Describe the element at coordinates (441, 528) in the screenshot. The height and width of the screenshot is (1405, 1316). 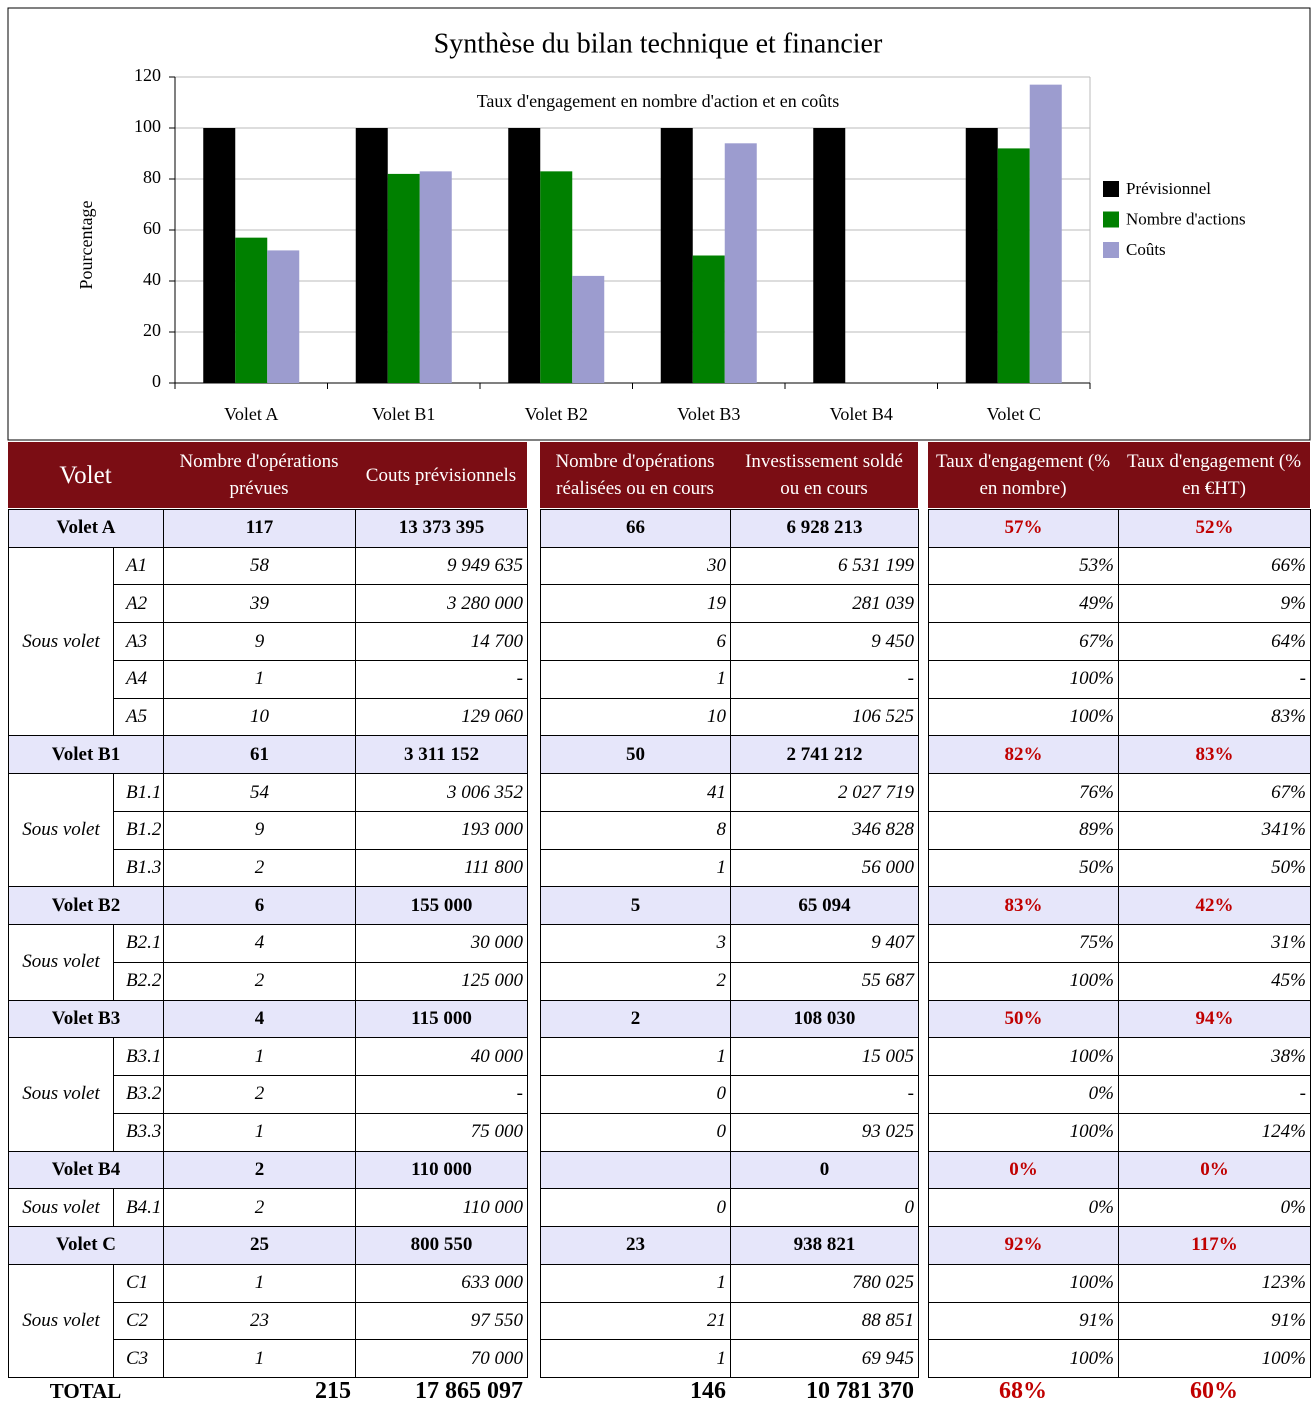
I see `group-cell: 13 373 395` at that location.